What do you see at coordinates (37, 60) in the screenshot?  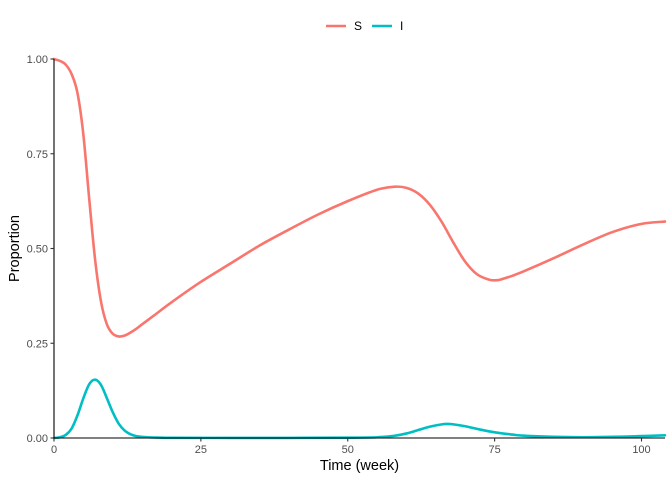 I see `y-tick-label: 1.00` at bounding box center [37, 60].